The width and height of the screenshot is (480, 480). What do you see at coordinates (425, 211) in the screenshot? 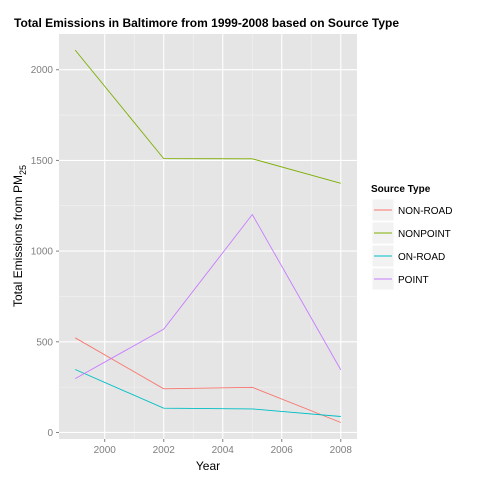
I see `legend-label: NON-ROAD` at bounding box center [425, 211].